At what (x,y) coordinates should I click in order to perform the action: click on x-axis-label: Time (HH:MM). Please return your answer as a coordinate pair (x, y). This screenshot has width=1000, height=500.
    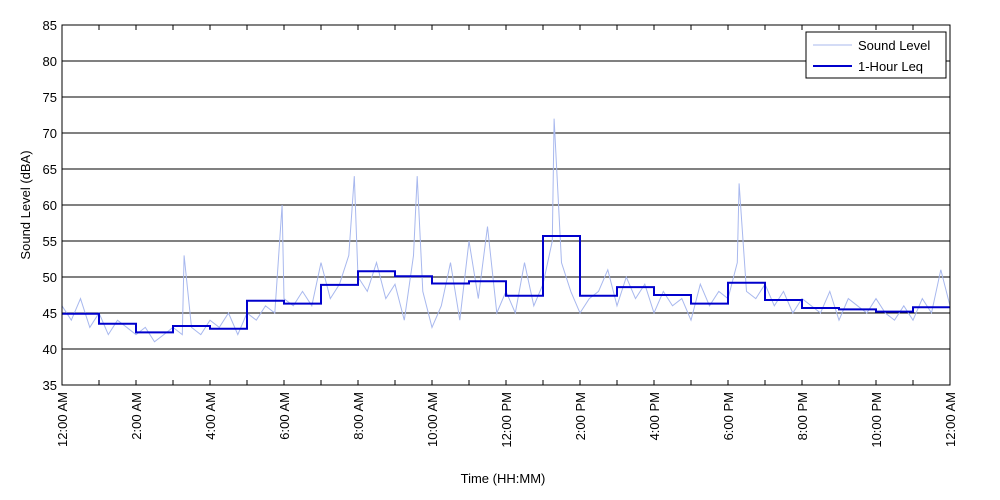
    Looking at the image, I should click on (503, 478).